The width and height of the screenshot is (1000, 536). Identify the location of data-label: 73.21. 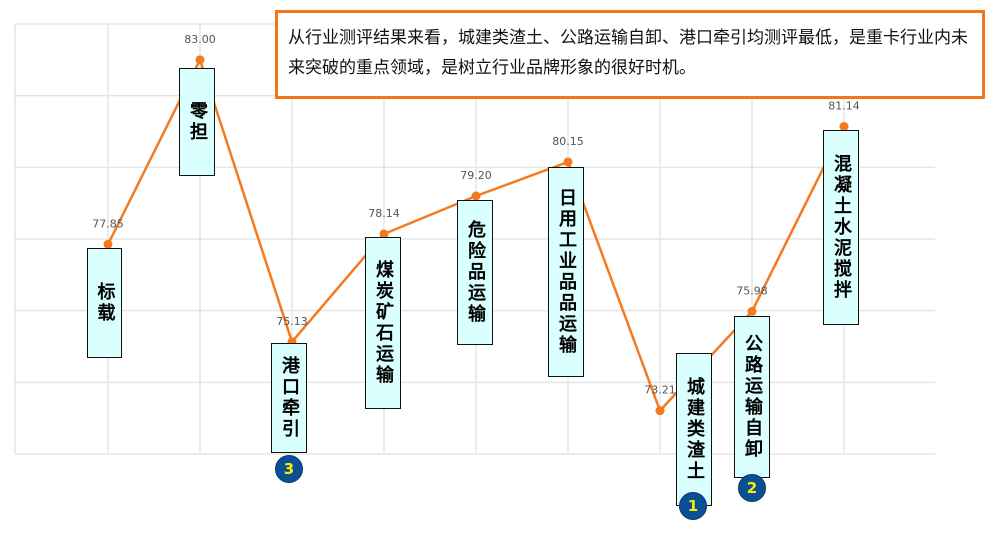
(660, 390).